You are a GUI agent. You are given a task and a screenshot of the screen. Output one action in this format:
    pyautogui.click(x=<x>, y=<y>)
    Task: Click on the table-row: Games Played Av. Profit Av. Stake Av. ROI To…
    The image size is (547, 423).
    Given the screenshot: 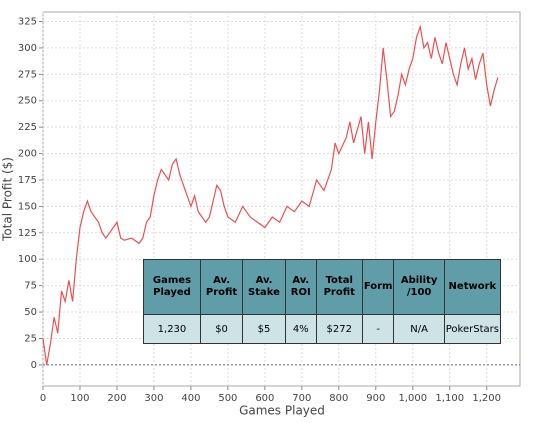 What is the action you would take?
    pyautogui.click(x=322, y=287)
    